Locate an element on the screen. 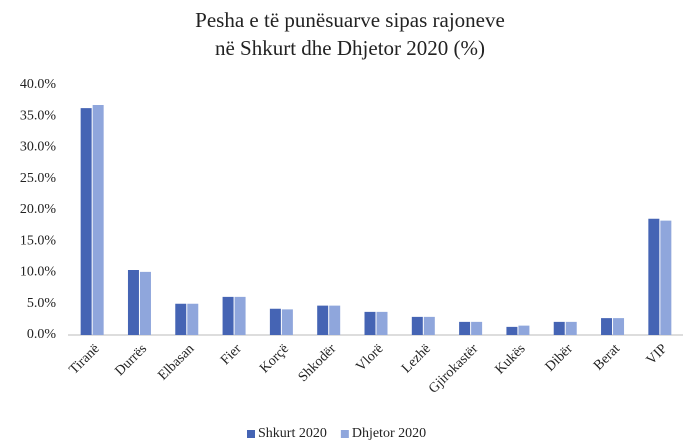 This screenshot has width=690, height=442. y-tick-label: 10.0% is located at coordinates (38, 272).